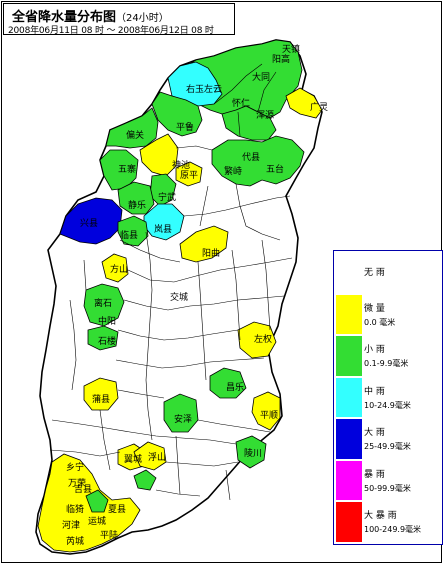 This screenshot has width=445, height=566. I want to click on label-fangshan: 方山, so click(119, 269).